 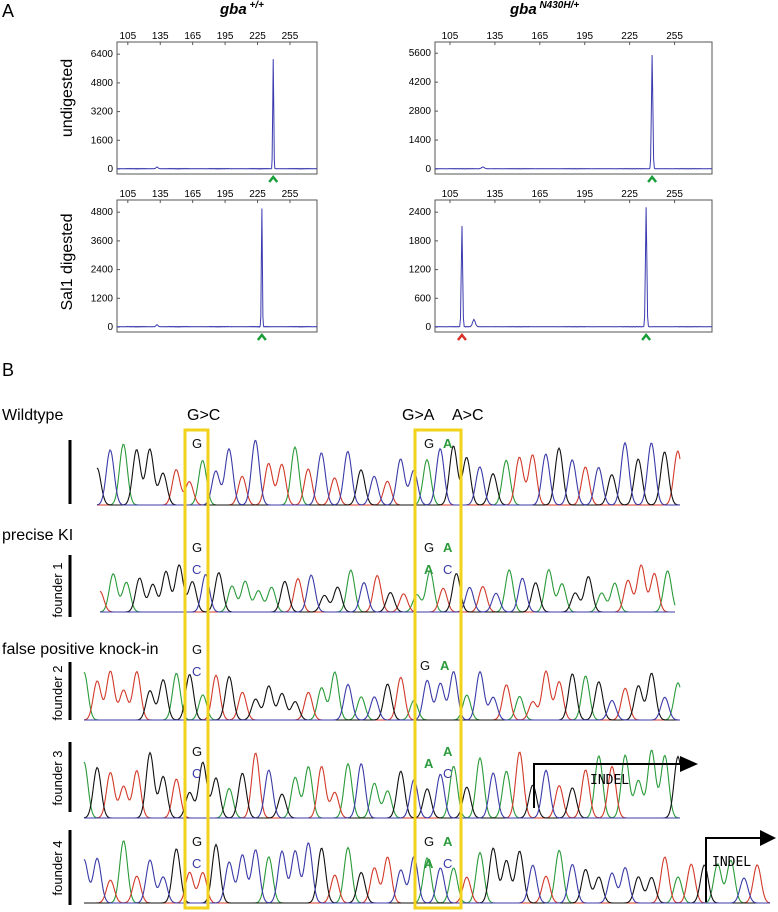 What do you see at coordinates (196, 671) in the screenshot?
I see `base-f2-1b: C` at bounding box center [196, 671].